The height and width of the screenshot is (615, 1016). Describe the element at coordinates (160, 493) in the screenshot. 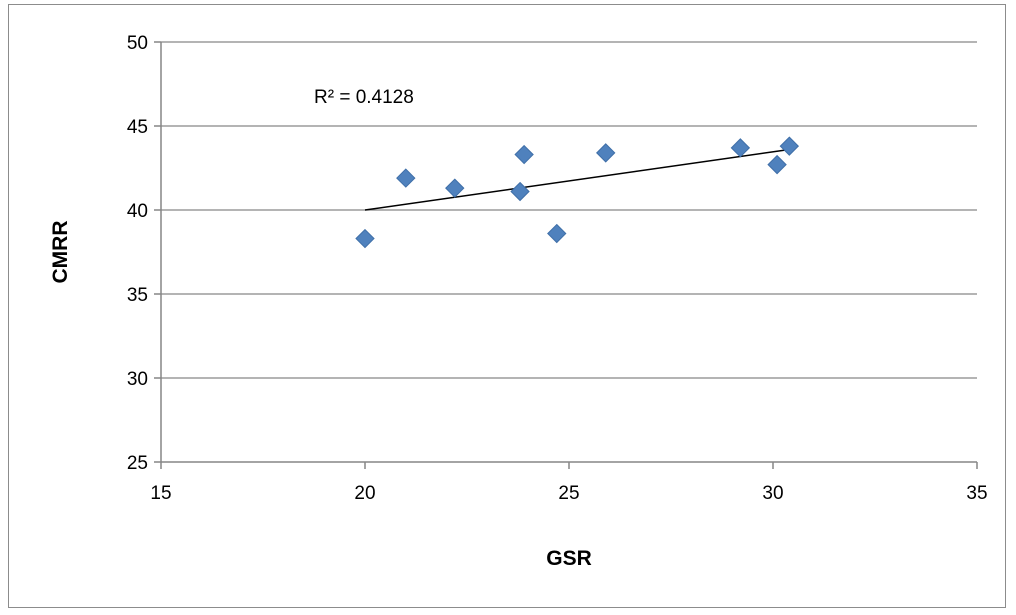

I see `x-tick-label: 15` at that location.